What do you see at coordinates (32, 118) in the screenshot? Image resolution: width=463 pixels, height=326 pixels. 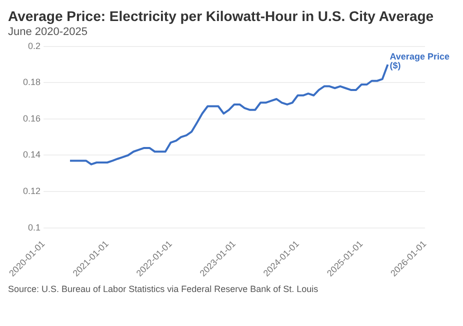 I see `y-tick-label: 0.16` at bounding box center [32, 118].